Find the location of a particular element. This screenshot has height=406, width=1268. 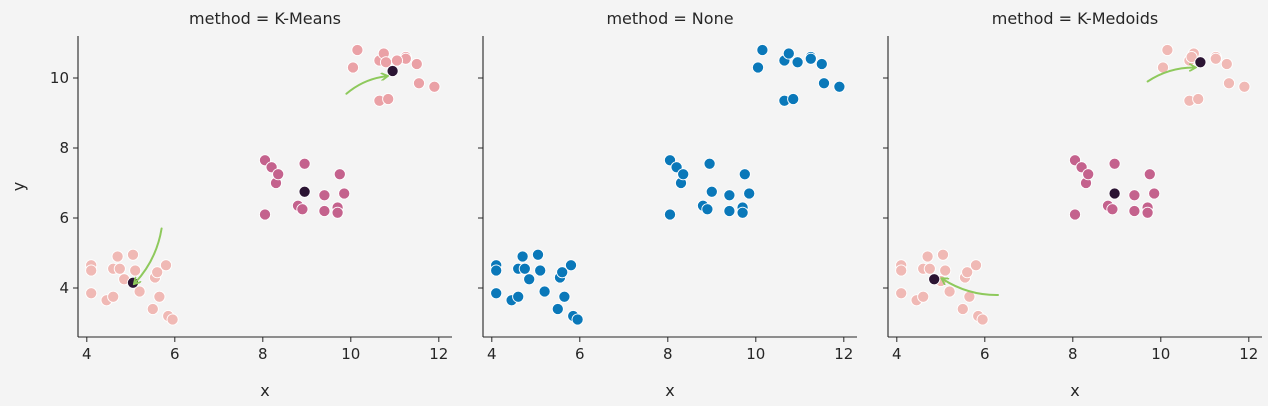

annotation-arrow is located at coordinates (971, 288).